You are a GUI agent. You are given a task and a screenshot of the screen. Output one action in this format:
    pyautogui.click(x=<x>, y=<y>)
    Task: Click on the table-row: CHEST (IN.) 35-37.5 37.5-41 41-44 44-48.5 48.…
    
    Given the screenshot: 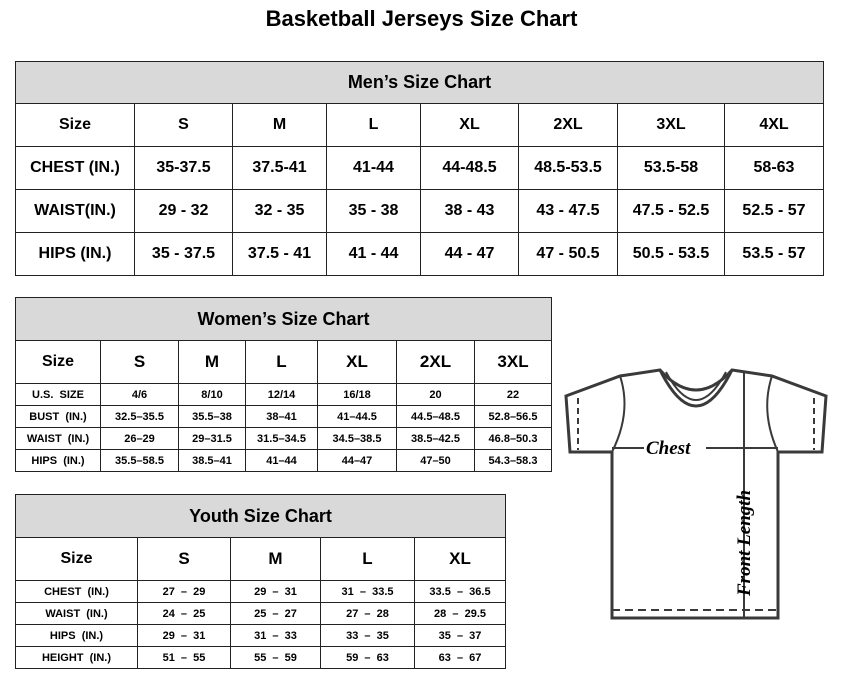 What is the action you would take?
    pyautogui.click(x=419, y=168)
    